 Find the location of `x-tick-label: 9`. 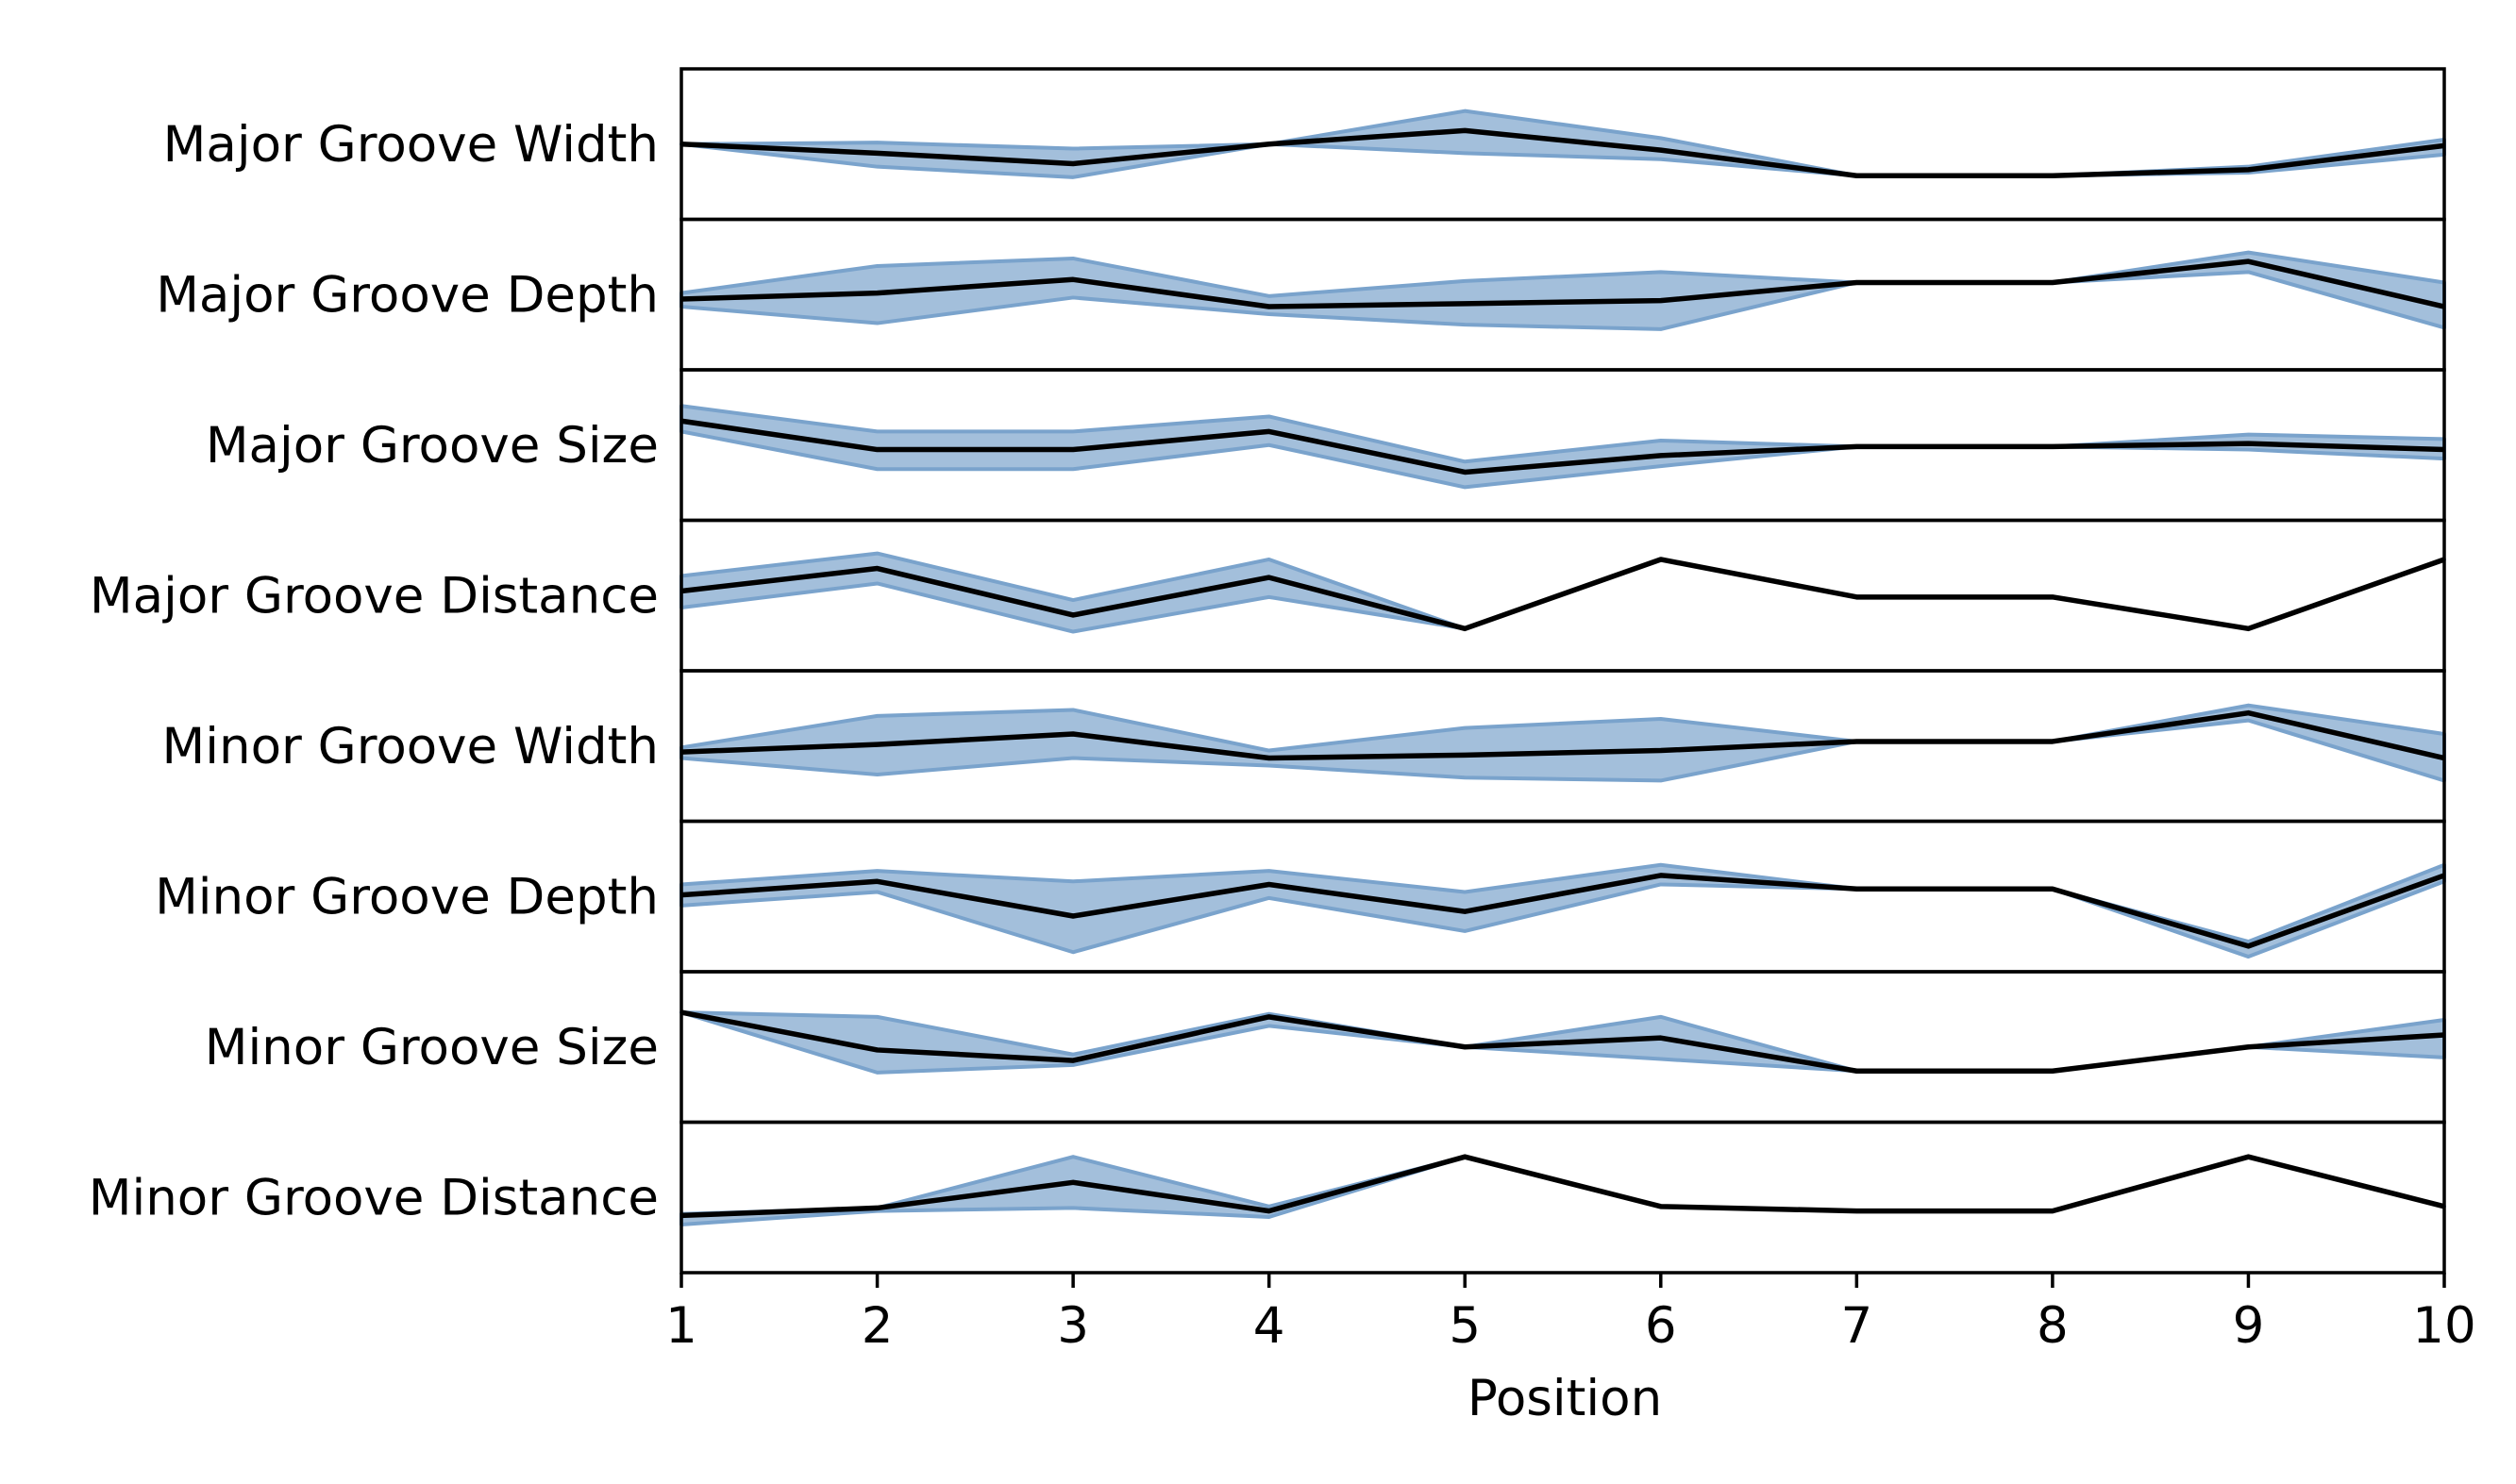

x-tick-label: 9 is located at coordinates (2249, 1326).